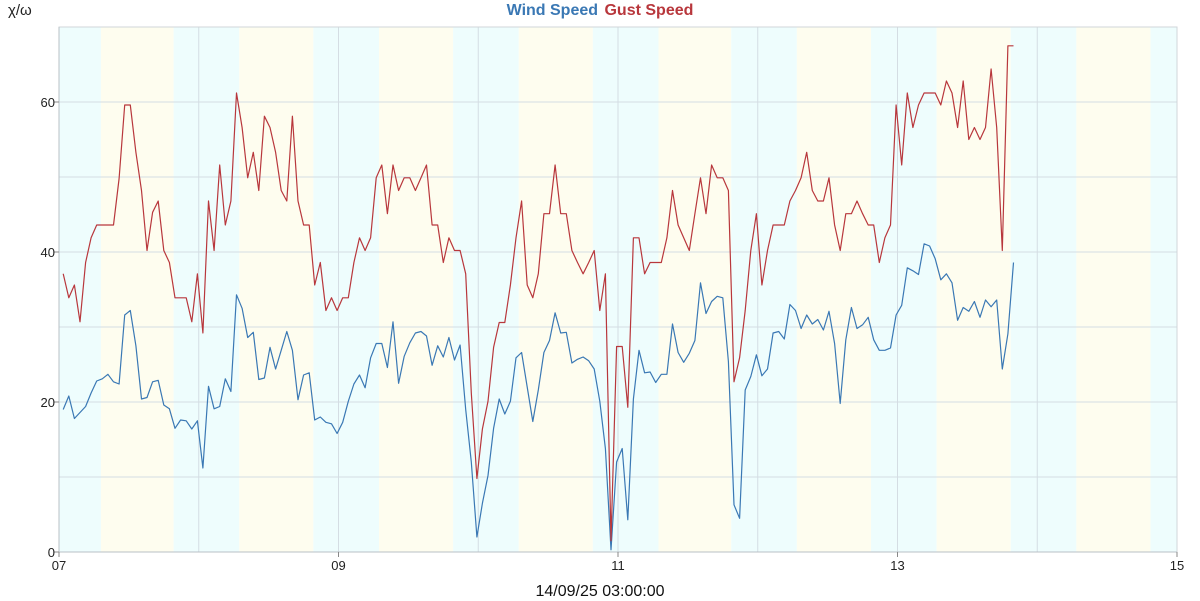 This screenshot has height=601, width=1200. I want to click on x-tick-label: 11, so click(618, 565).